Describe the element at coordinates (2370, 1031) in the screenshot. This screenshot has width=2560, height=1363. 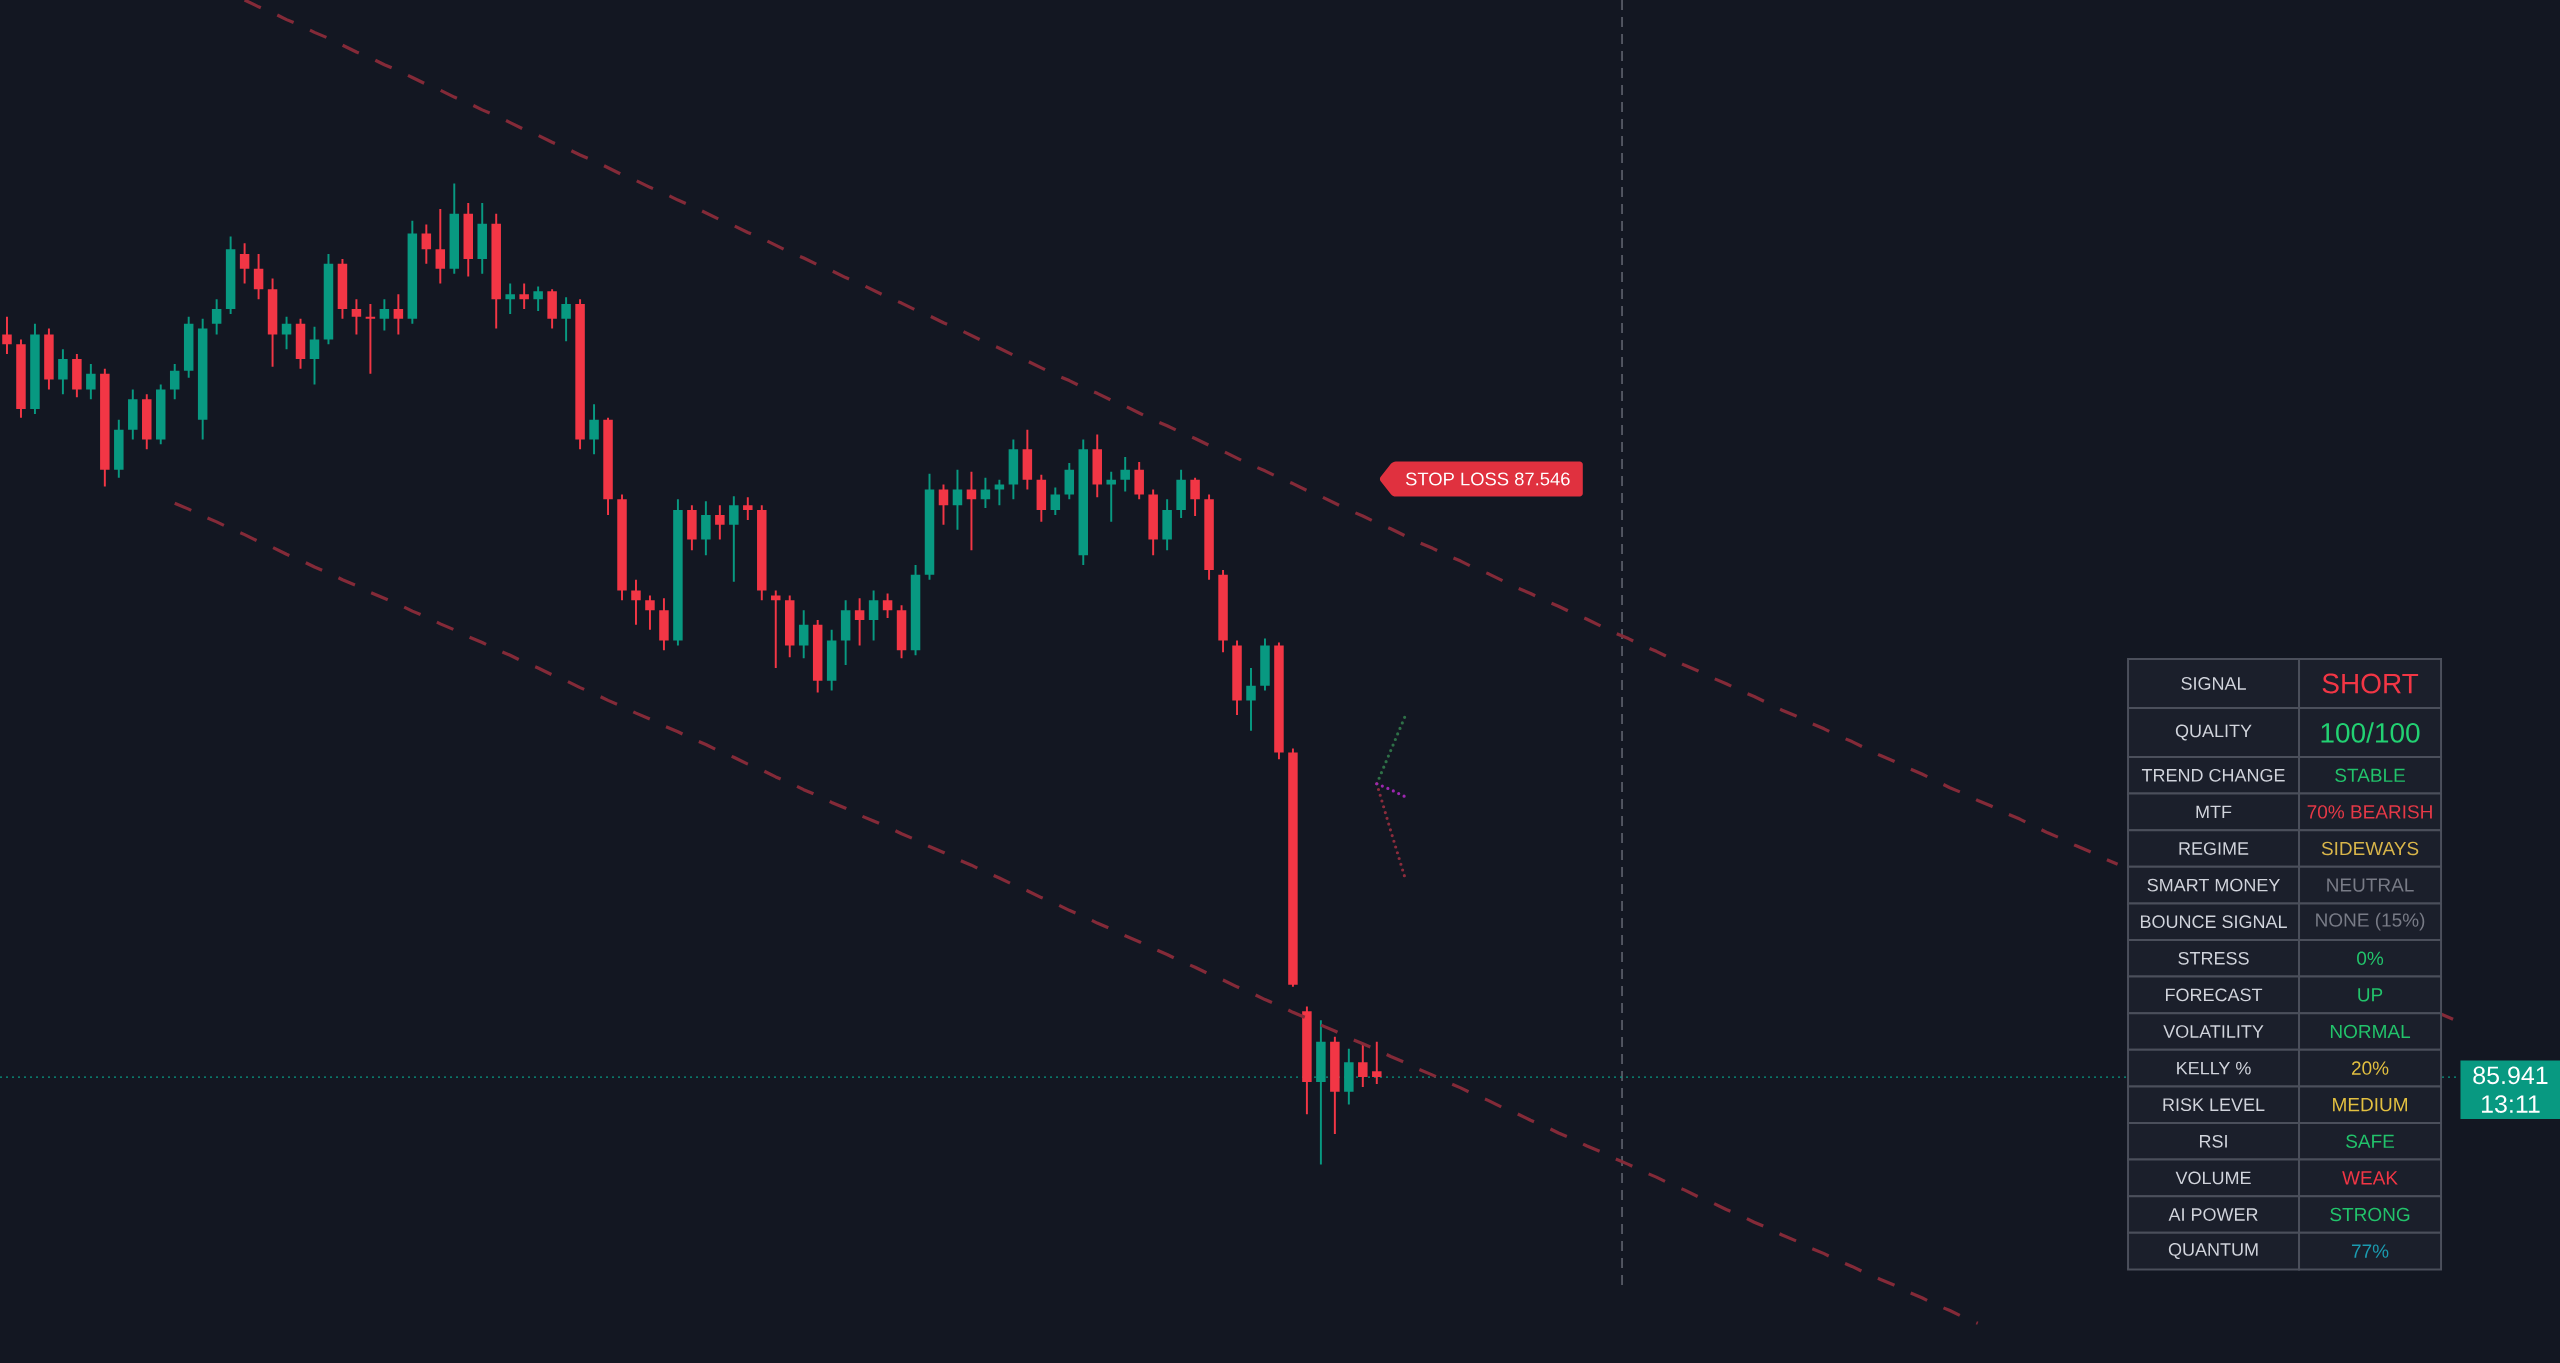
I see `annotation: NORMAL` at that location.